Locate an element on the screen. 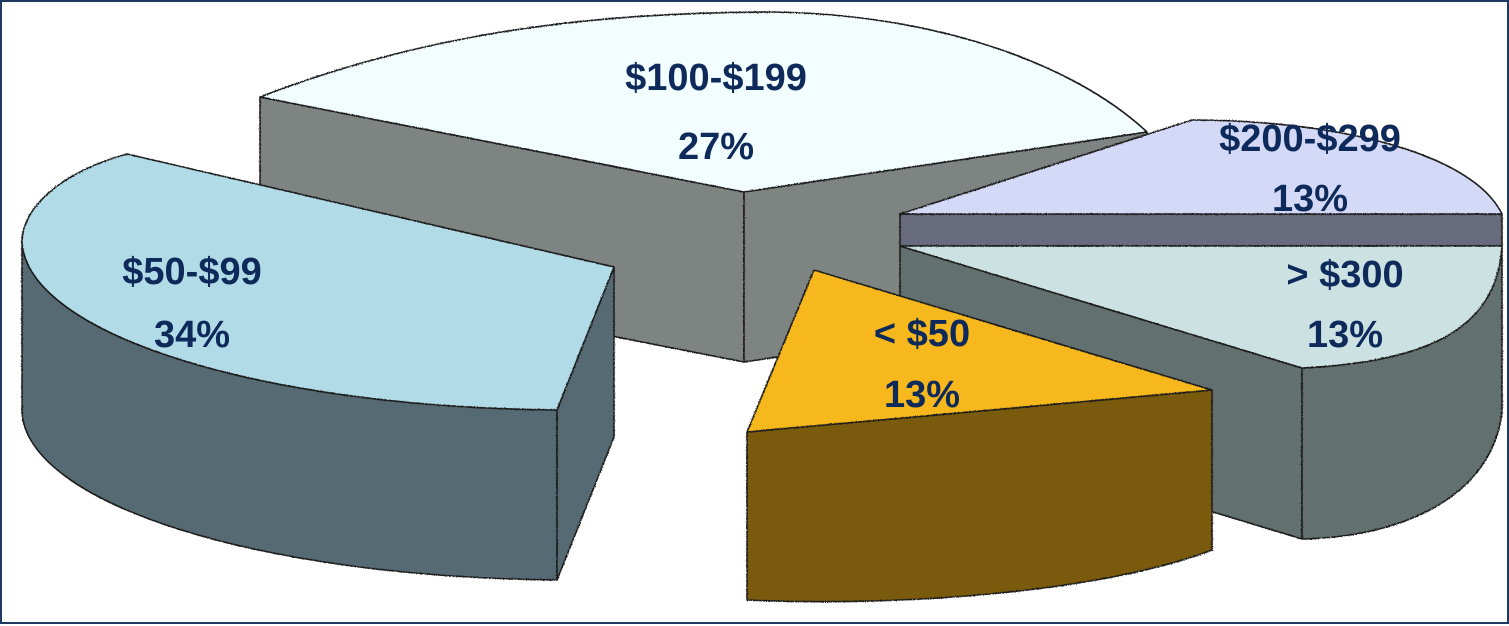 The height and width of the screenshot is (626, 1509). slice-percent-under-50: 13% is located at coordinates (922, 395).